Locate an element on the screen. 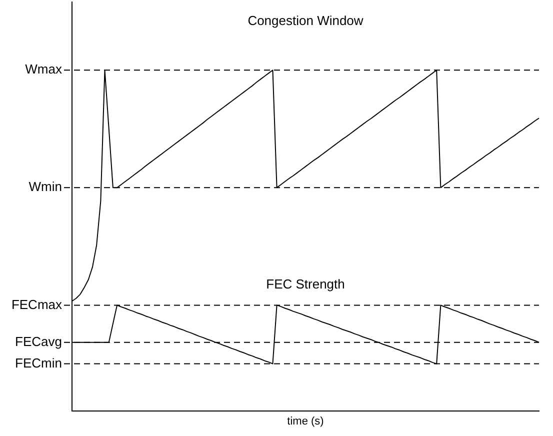 Image resolution: width=553 pixels, height=436 pixels. ref-line-label: Wmax is located at coordinates (43, 69).